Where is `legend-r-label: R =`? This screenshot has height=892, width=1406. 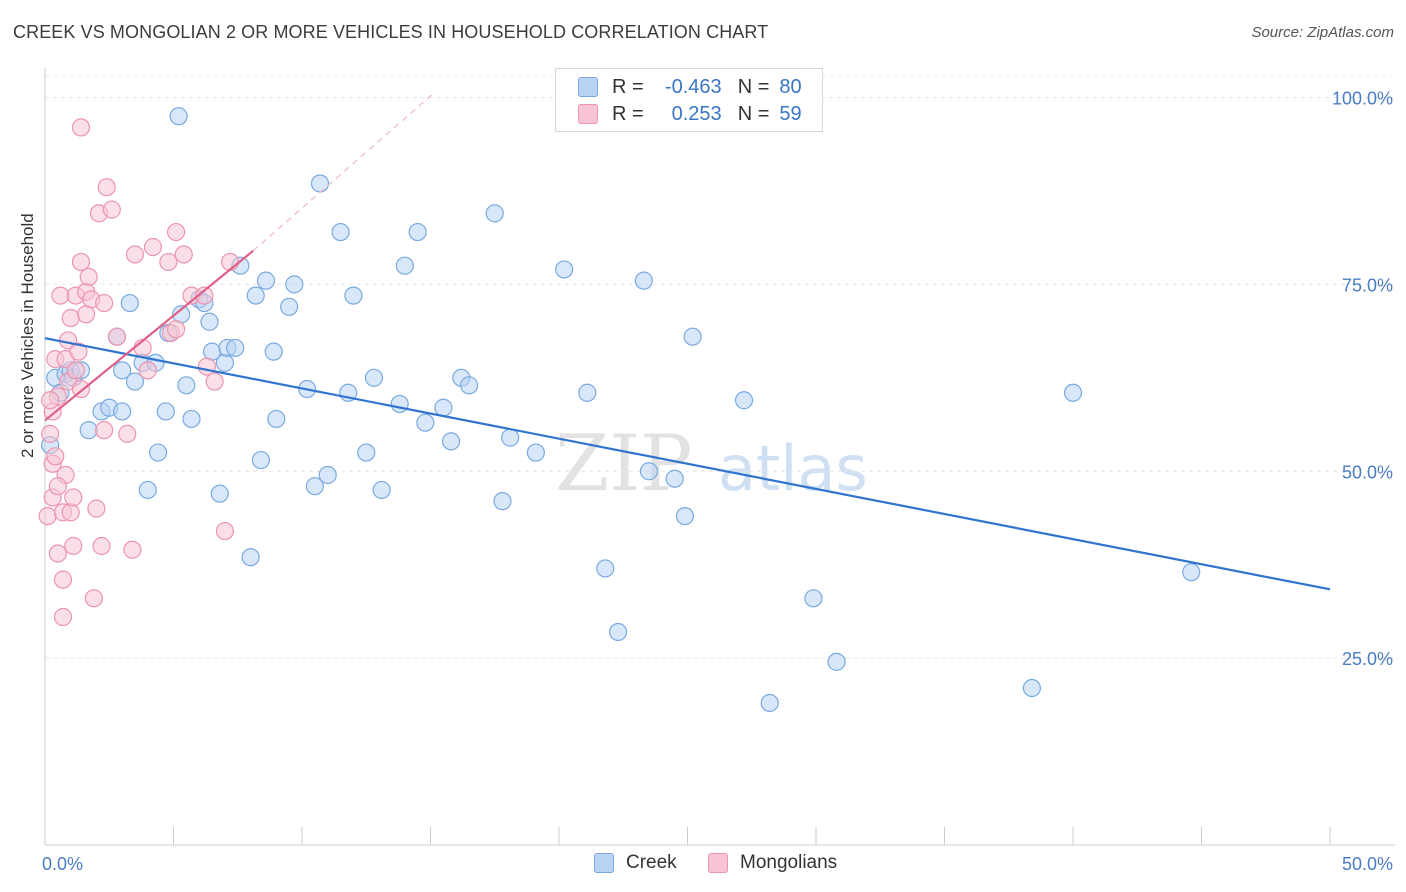 legend-r-label: R = is located at coordinates (628, 86).